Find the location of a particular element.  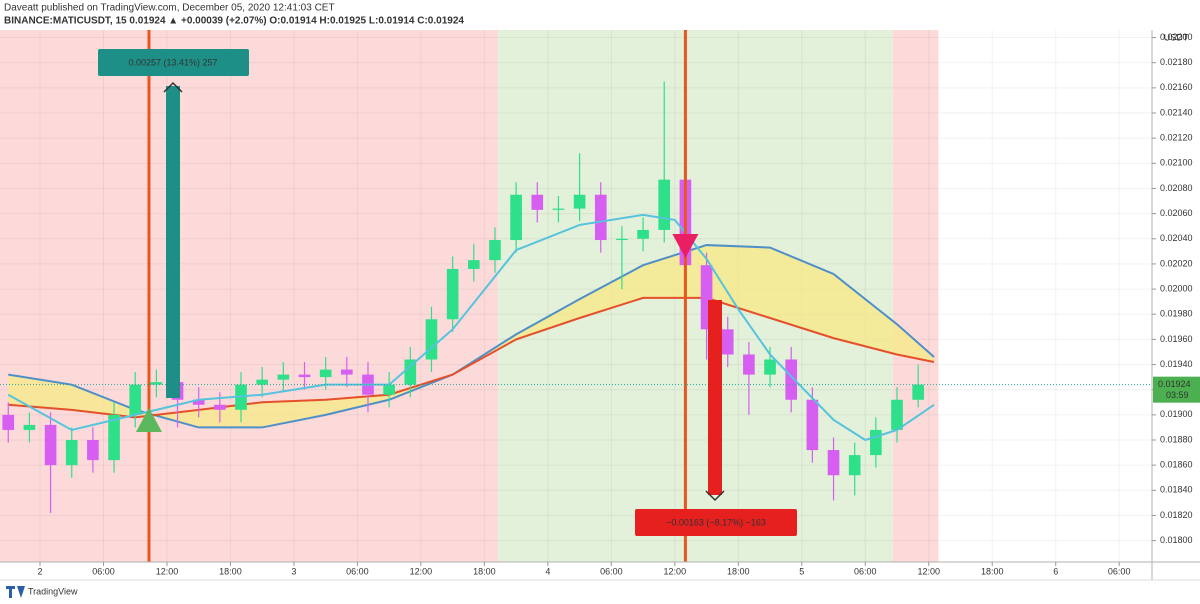

x-tick-label: 6 is located at coordinates (1055, 571).